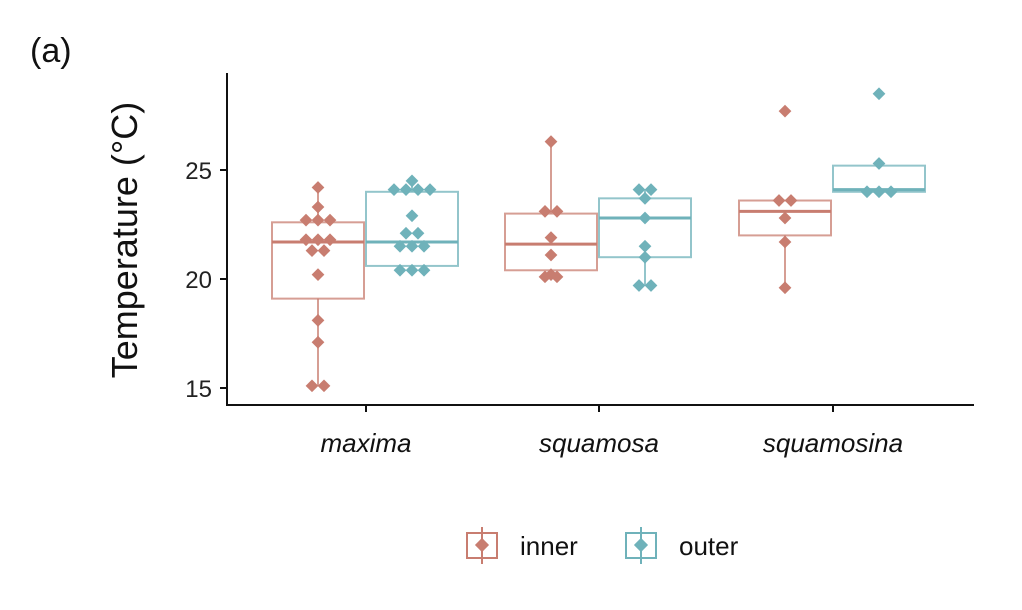 This screenshot has width=1022, height=610. Describe the element at coordinates (124, 240) in the screenshot. I see `y-axis-label: Temperature (°C)` at that location.